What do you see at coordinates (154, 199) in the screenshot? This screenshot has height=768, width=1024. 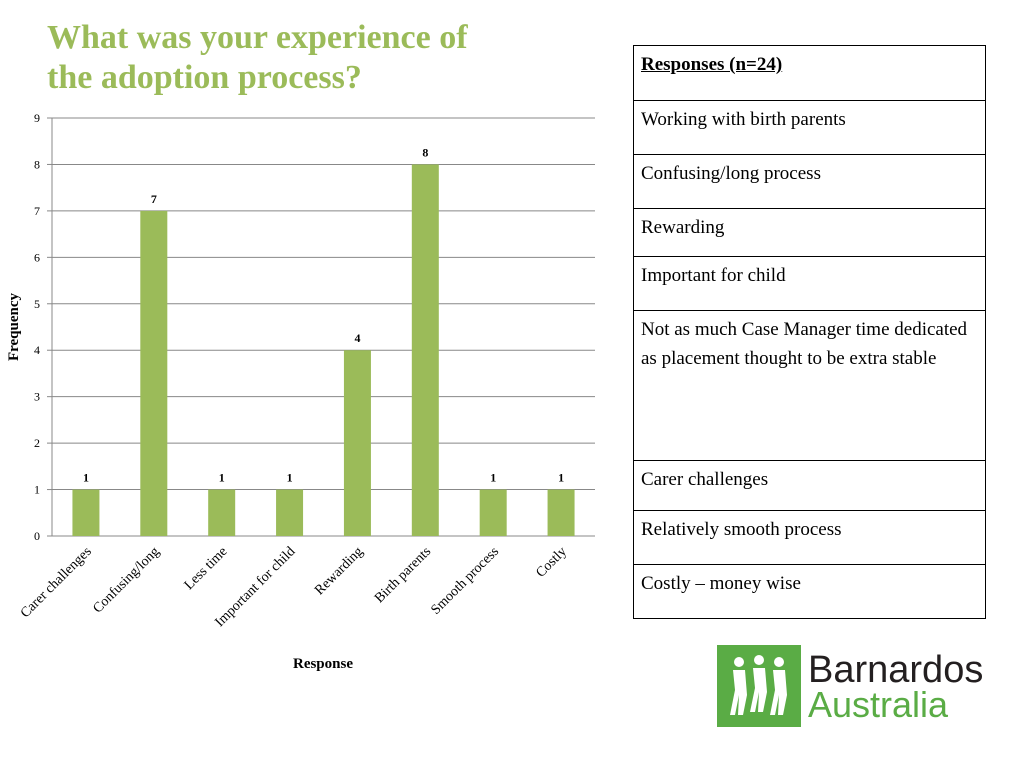 I see `data-label: 7` at bounding box center [154, 199].